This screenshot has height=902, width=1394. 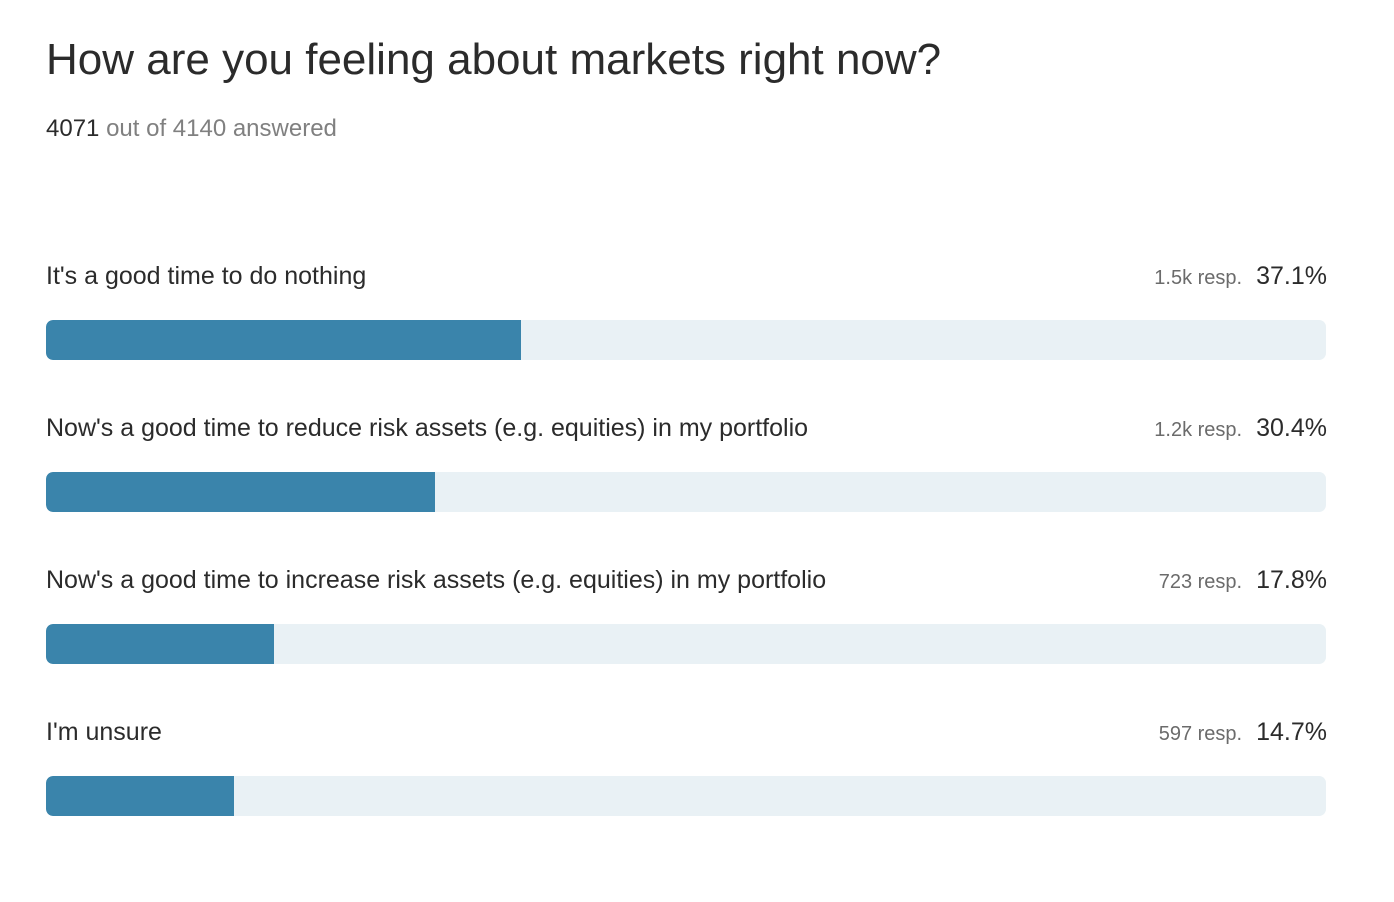 I want to click on option-percent: 37.1%, so click(x=1291, y=276).